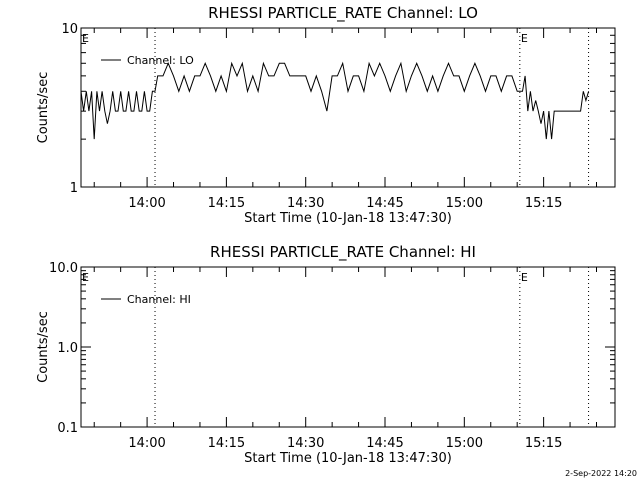  Describe the element at coordinates (69, 29) in the screenshot. I see `y-tick-label: 10` at that location.